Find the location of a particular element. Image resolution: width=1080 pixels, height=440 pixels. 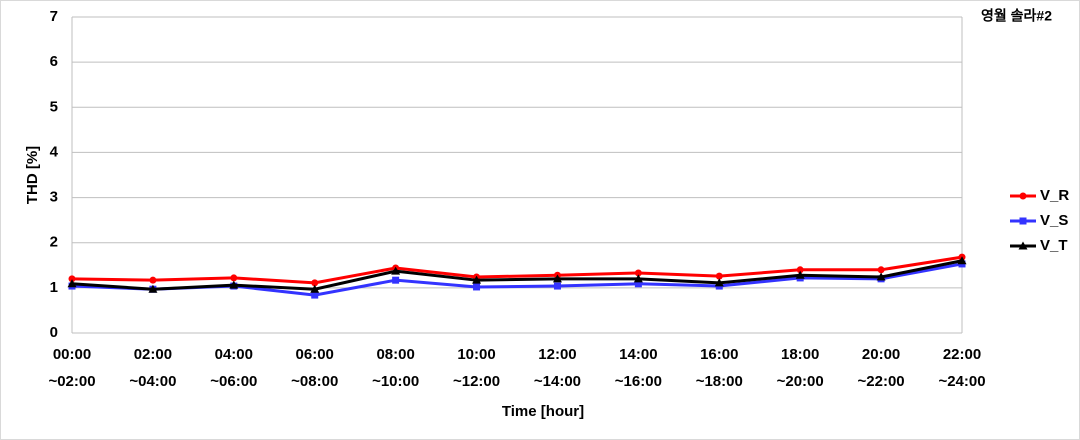

x-tick-label: 00:00 is located at coordinates (72, 354).